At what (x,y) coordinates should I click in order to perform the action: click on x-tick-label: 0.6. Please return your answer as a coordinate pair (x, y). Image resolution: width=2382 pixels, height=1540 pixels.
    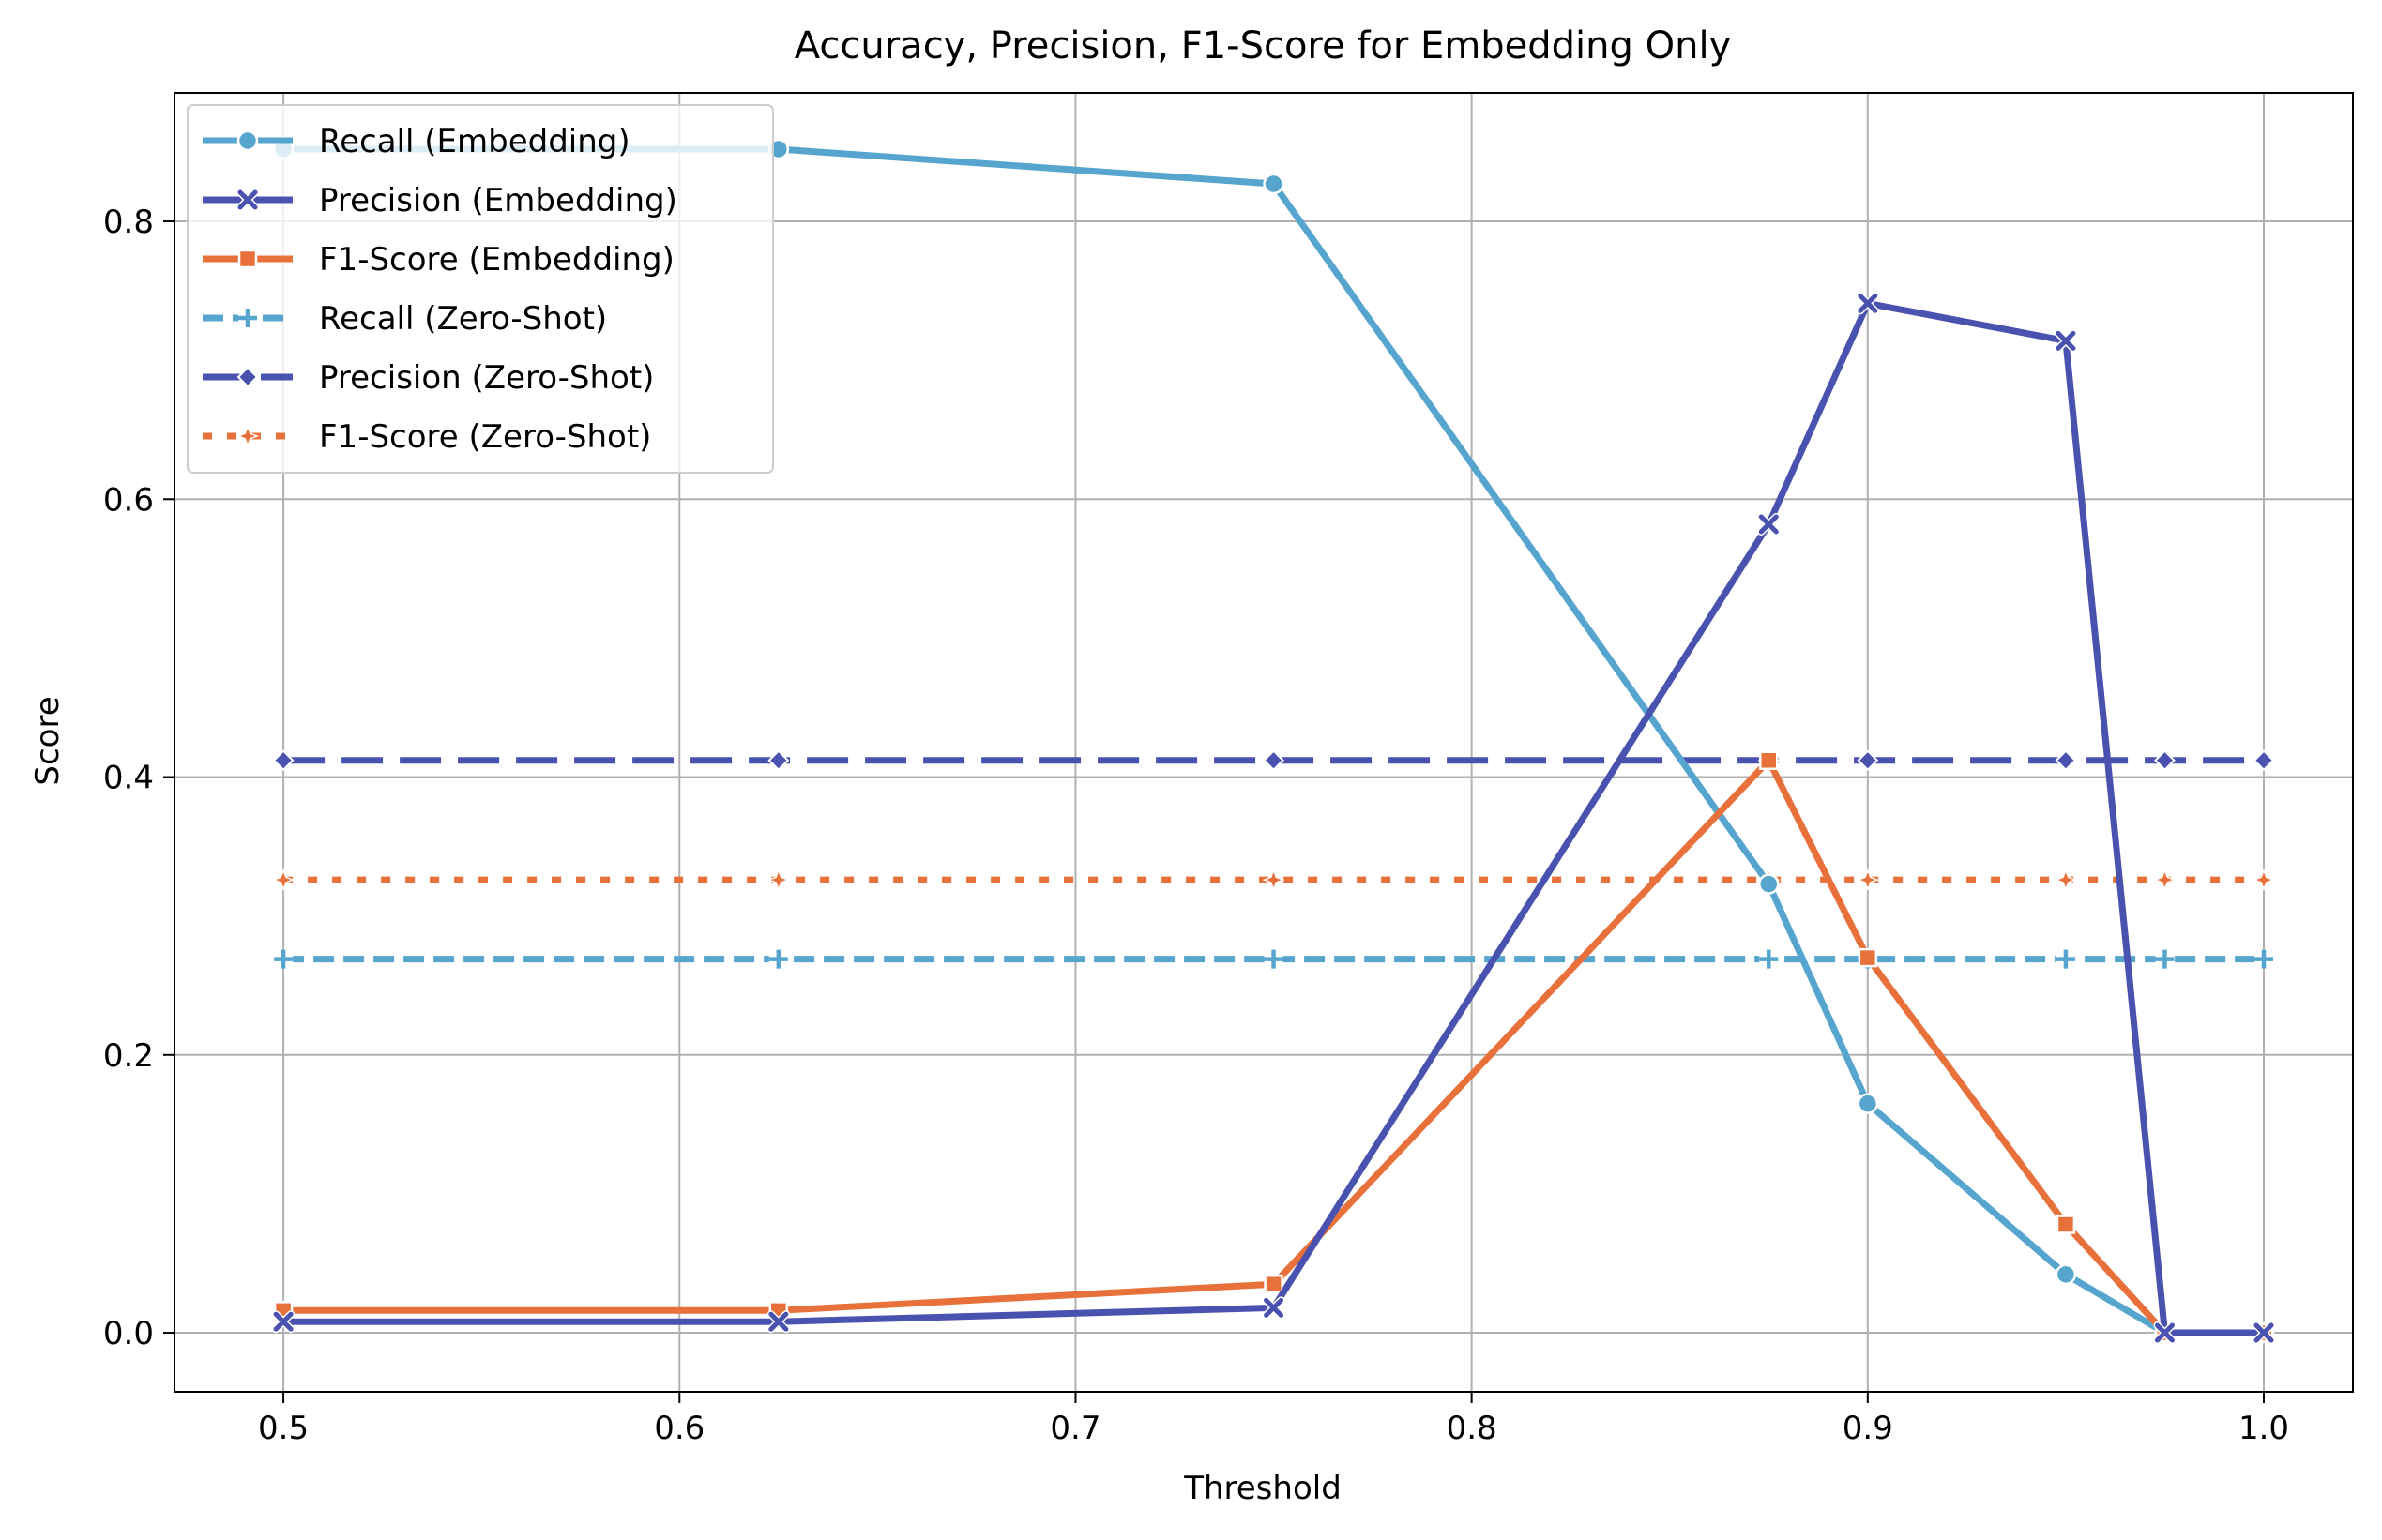
    Looking at the image, I should click on (679, 1428).